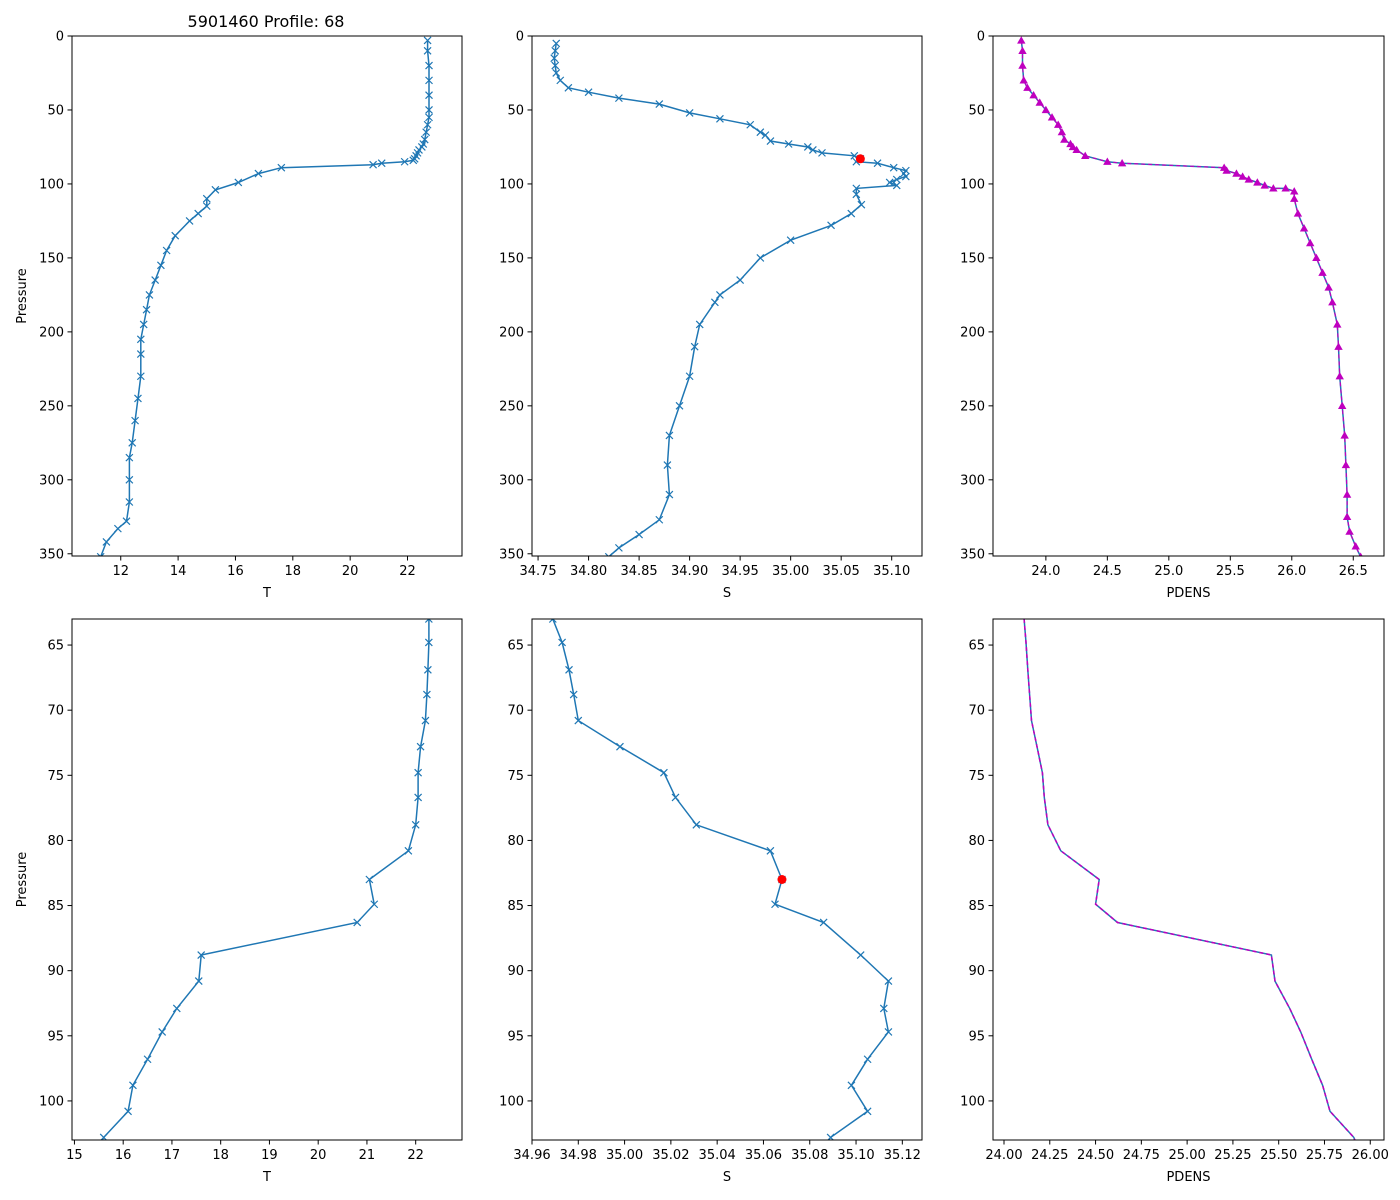  I want to click on x-tick-label: 20, so click(350, 571).